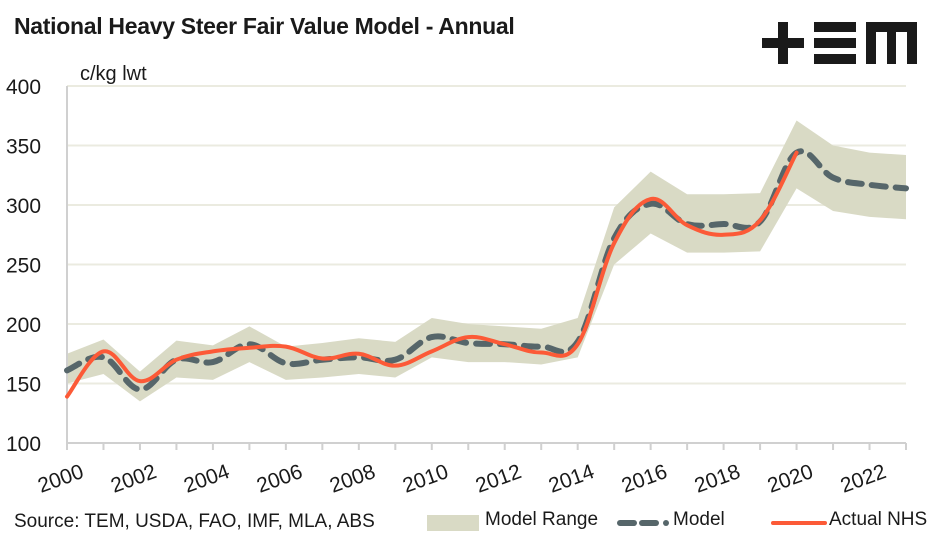 The height and width of the screenshot is (543, 947). I want to click on x-tick-label: 2000, so click(61, 479).